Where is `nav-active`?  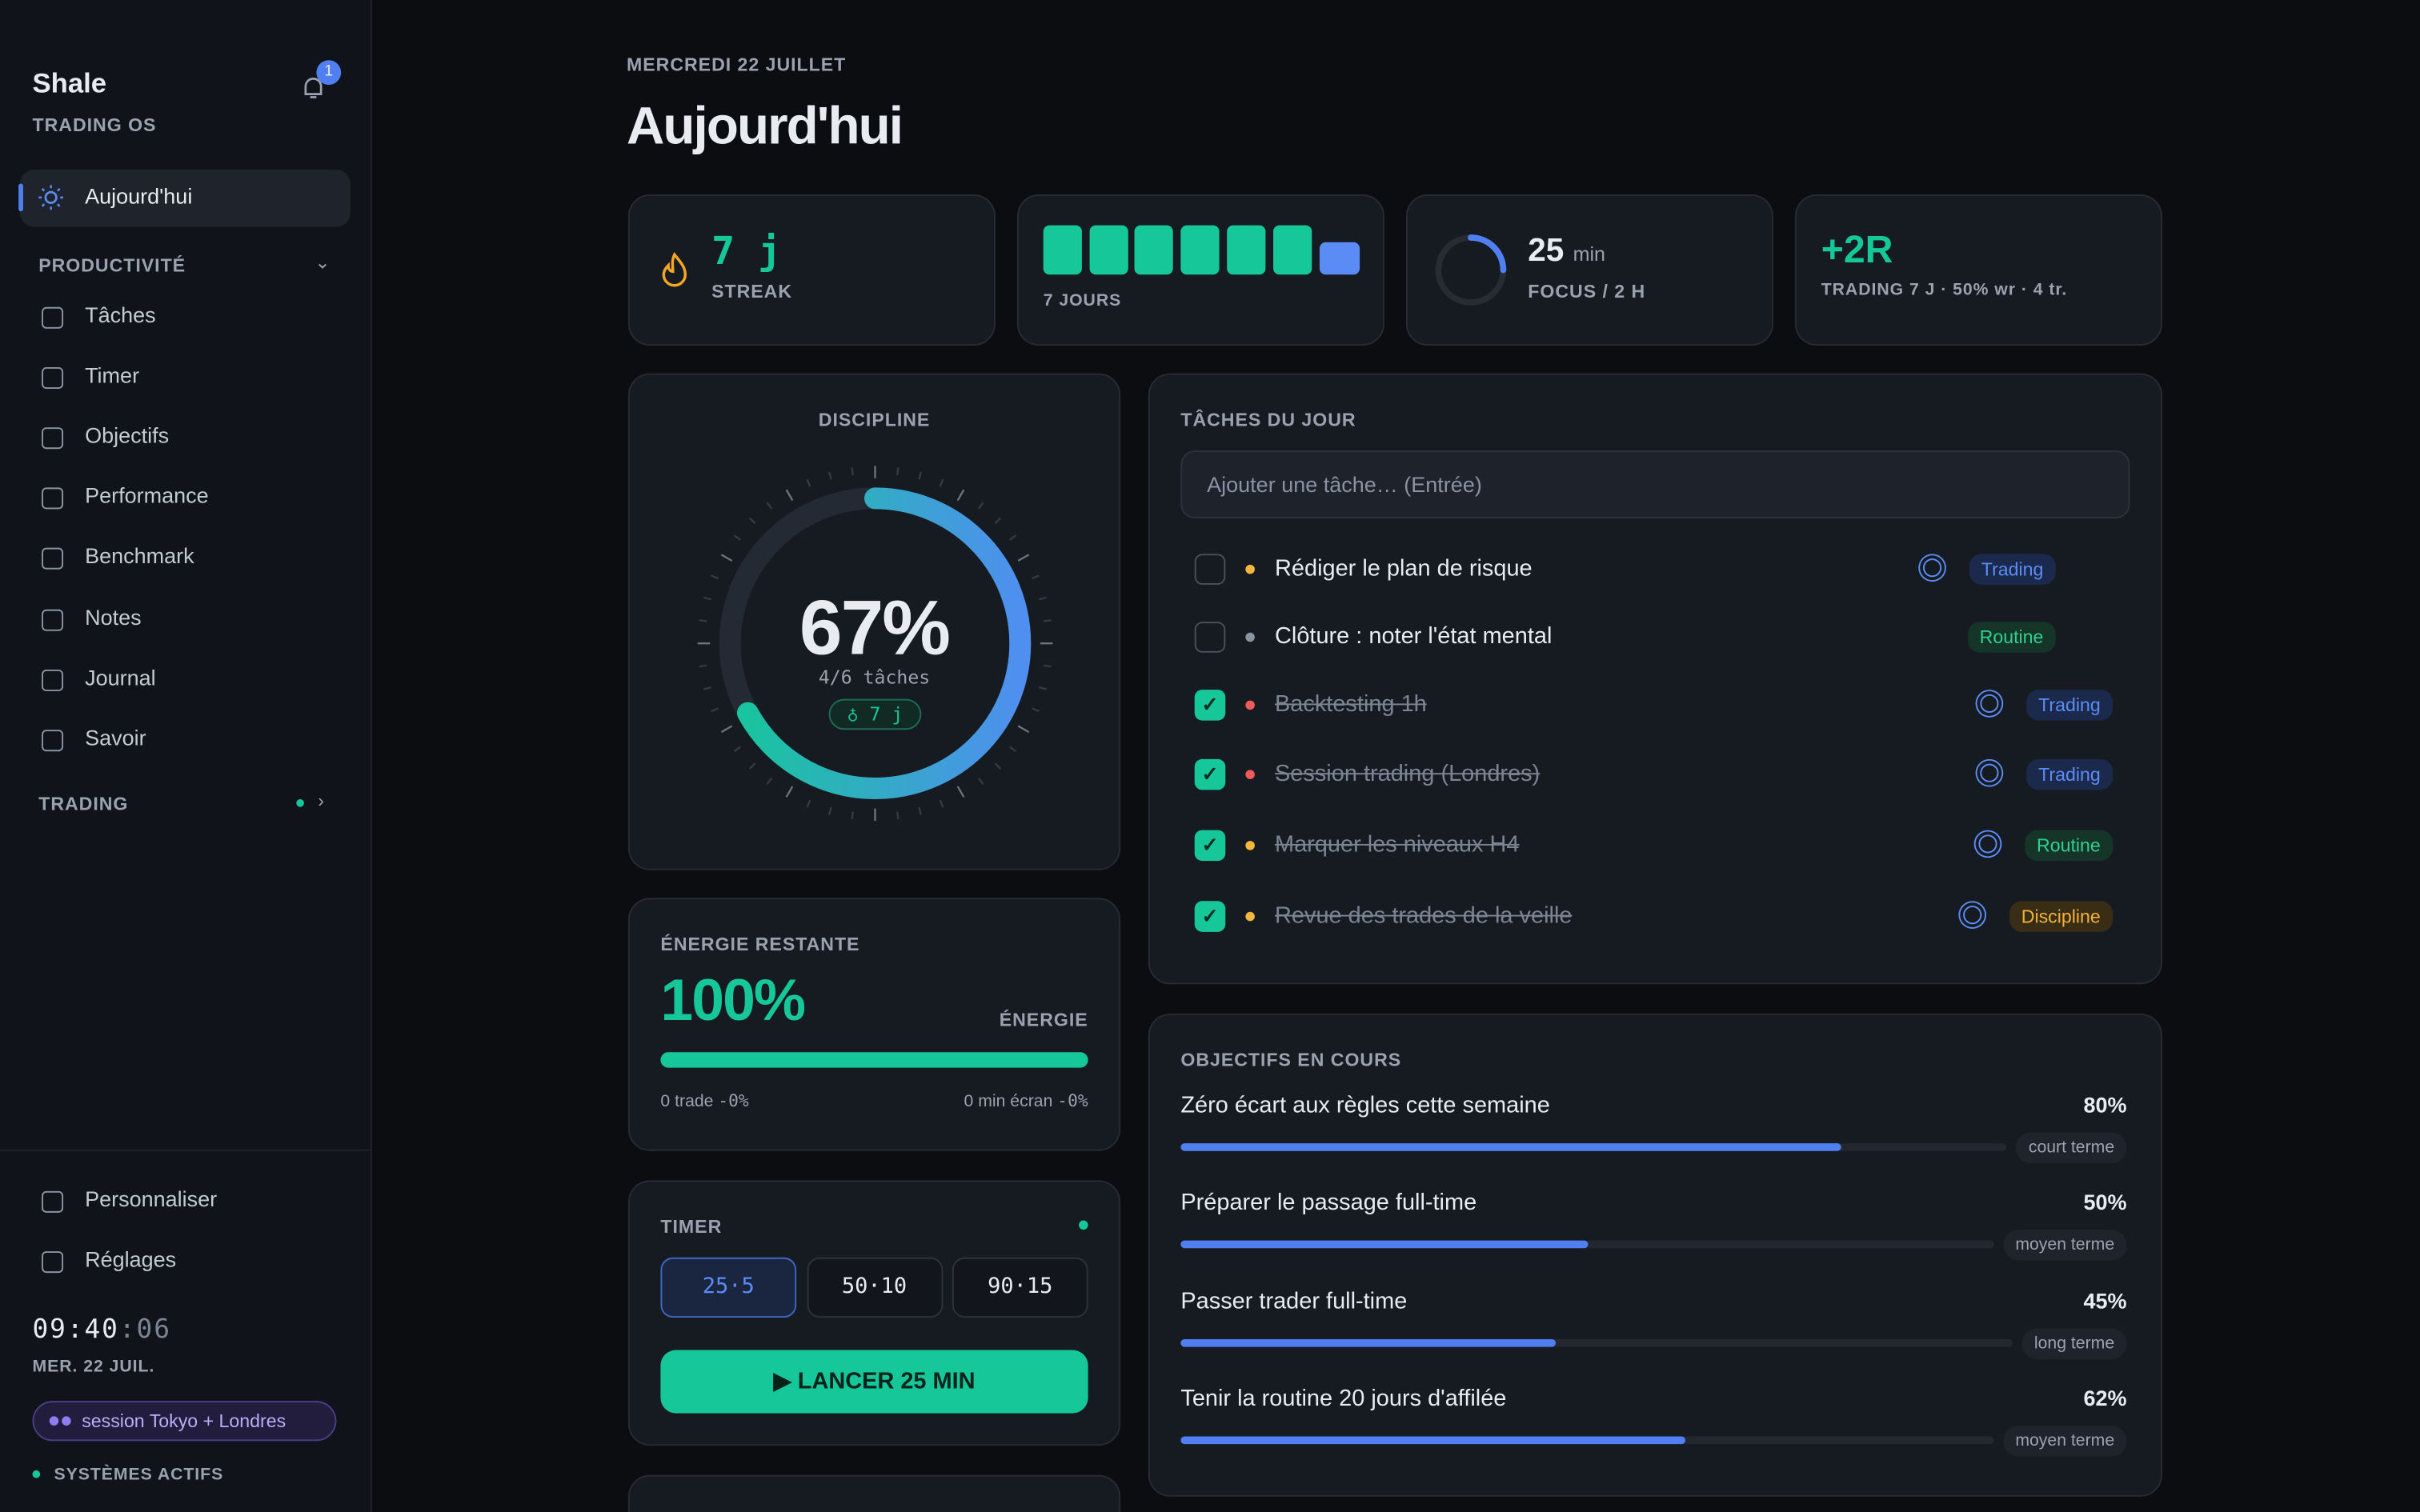 nav-active is located at coordinates (185, 198).